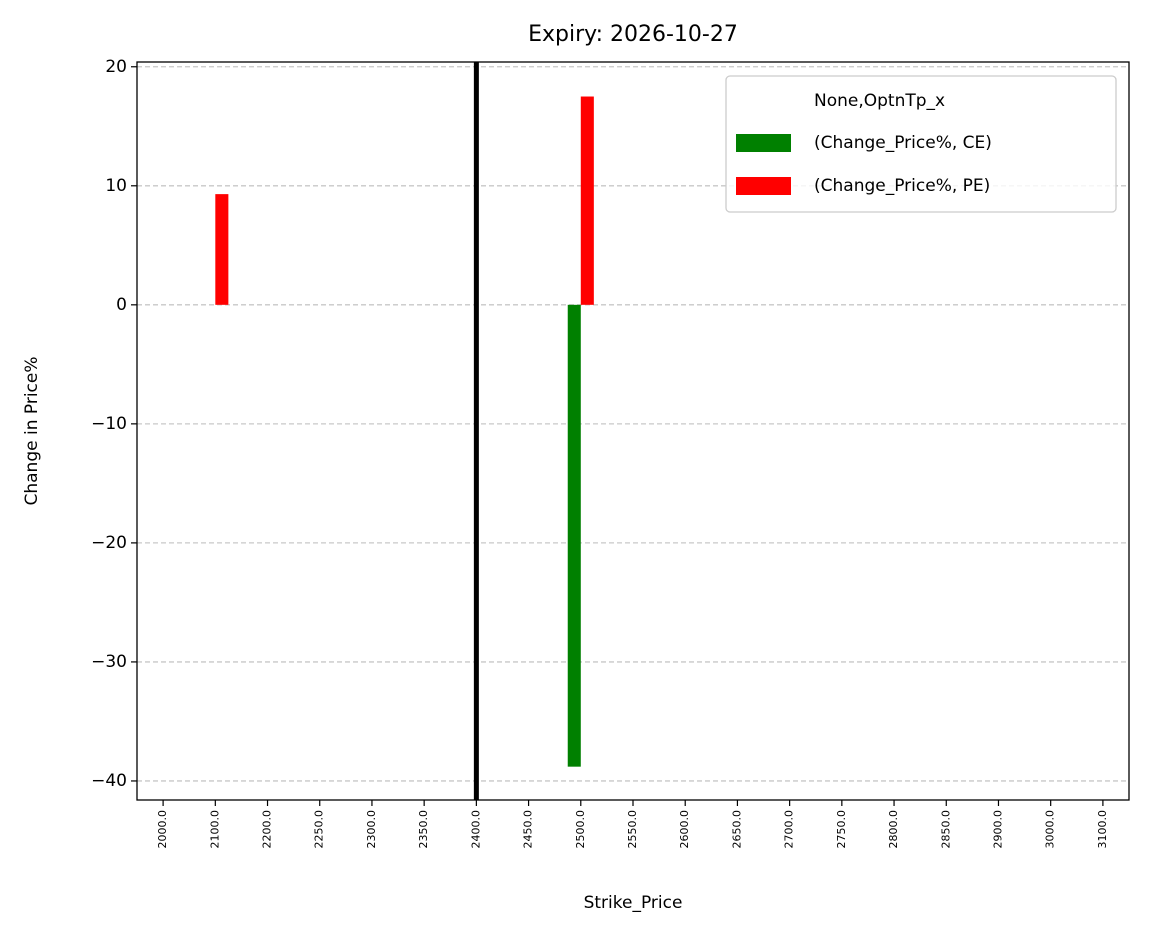 This screenshot has width=1149, height=939. Describe the element at coordinates (902, 186) in the screenshot. I see `legend-label: (Change_Price%, PE)` at that location.